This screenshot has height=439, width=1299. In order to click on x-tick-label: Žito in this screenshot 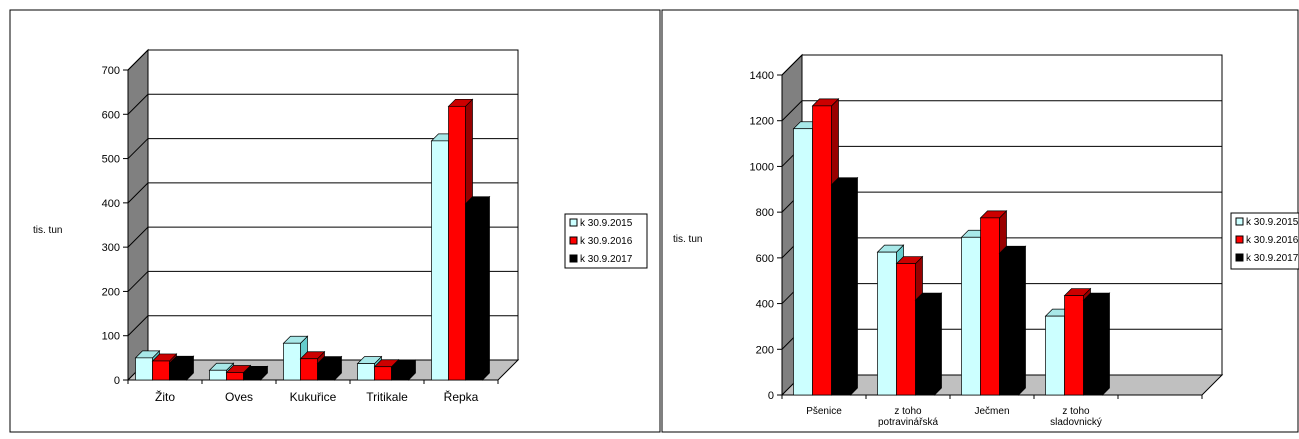, I will do `click(165, 396)`.